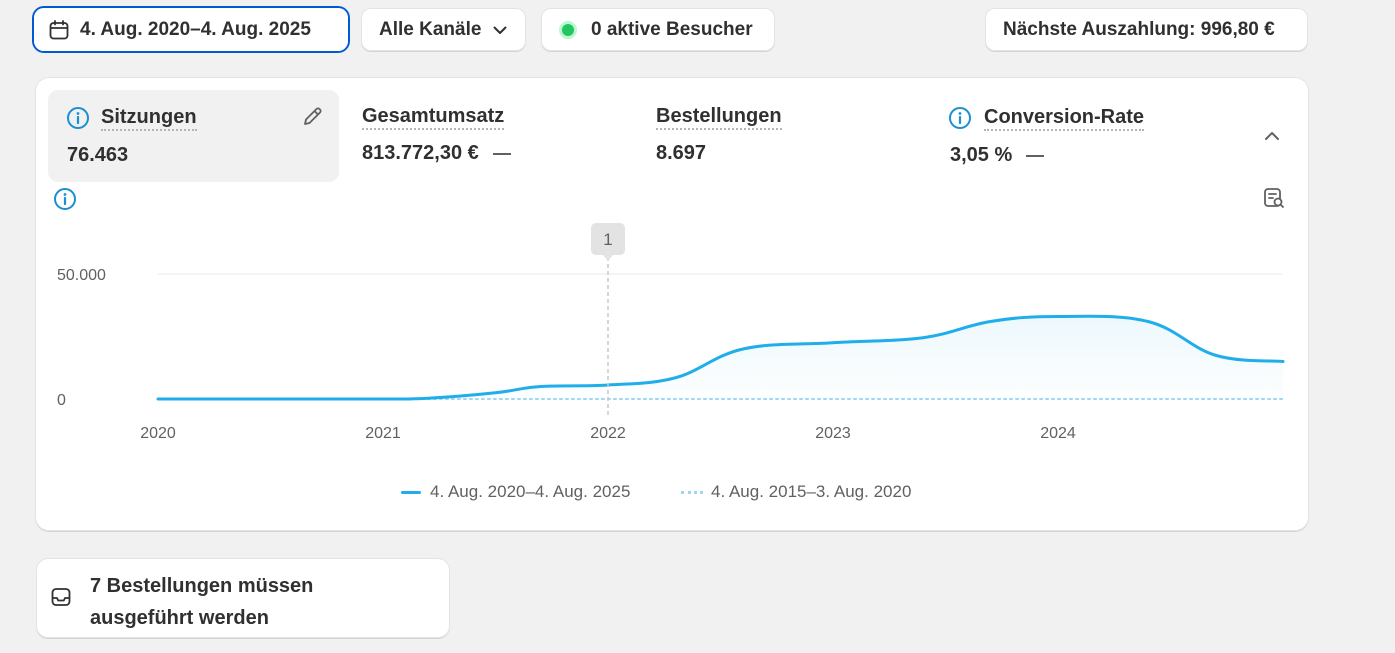 The image size is (1395, 653). Describe the element at coordinates (411, 492) in the screenshot. I see `legend-swatch-solid` at that location.